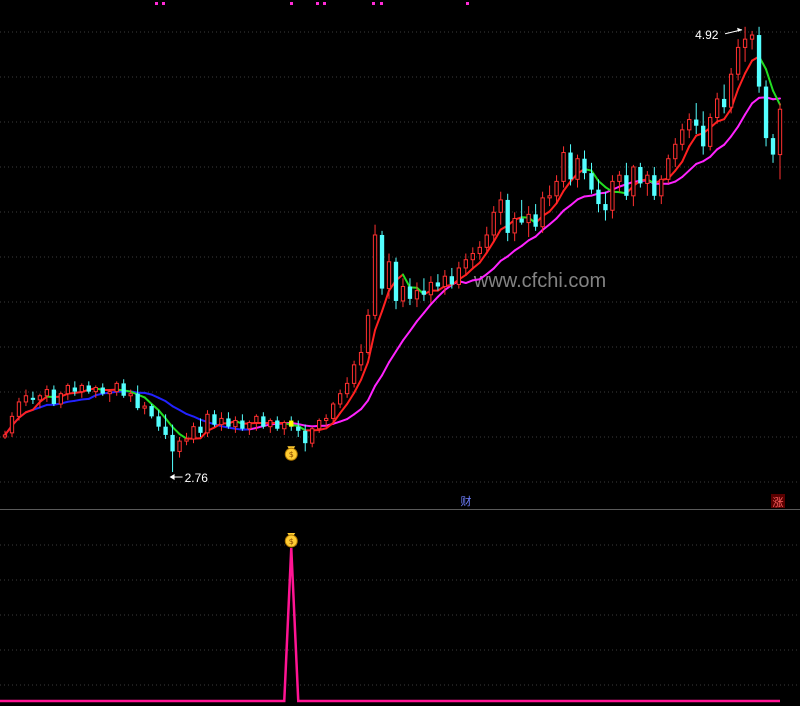 The height and width of the screenshot is (706, 800). I want to click on watermark-group: www.cfchi.com, so click(539, 281).